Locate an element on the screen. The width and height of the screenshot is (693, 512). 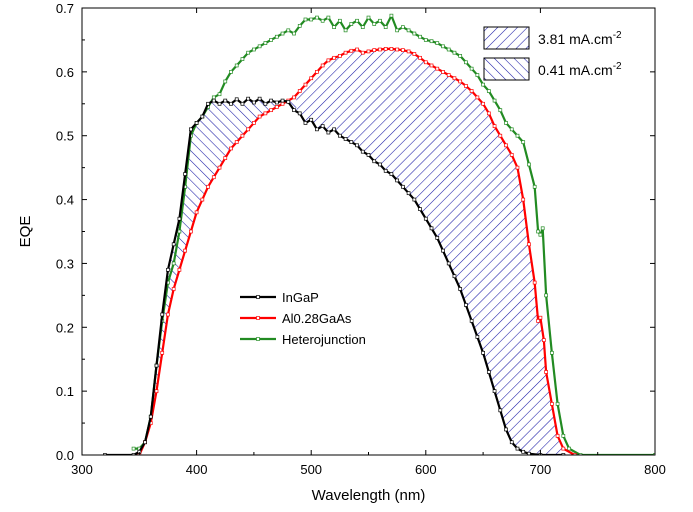
fill-region-ingap is located at coordinates (223, 259).